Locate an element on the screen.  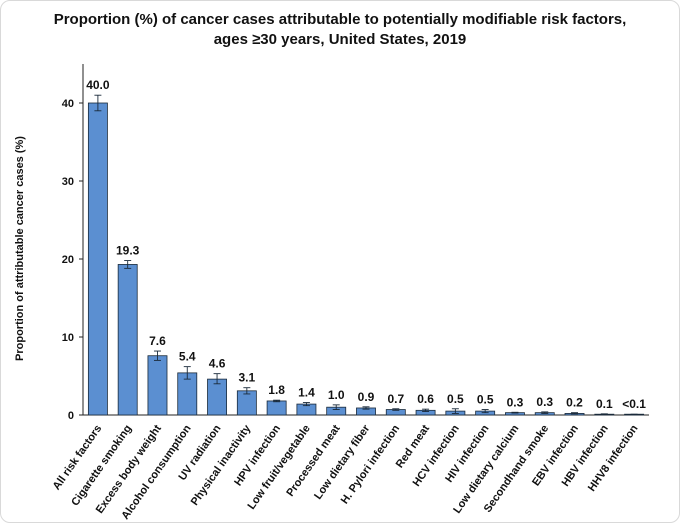
data-label: 0.2 is located at coordinates (574, 403).